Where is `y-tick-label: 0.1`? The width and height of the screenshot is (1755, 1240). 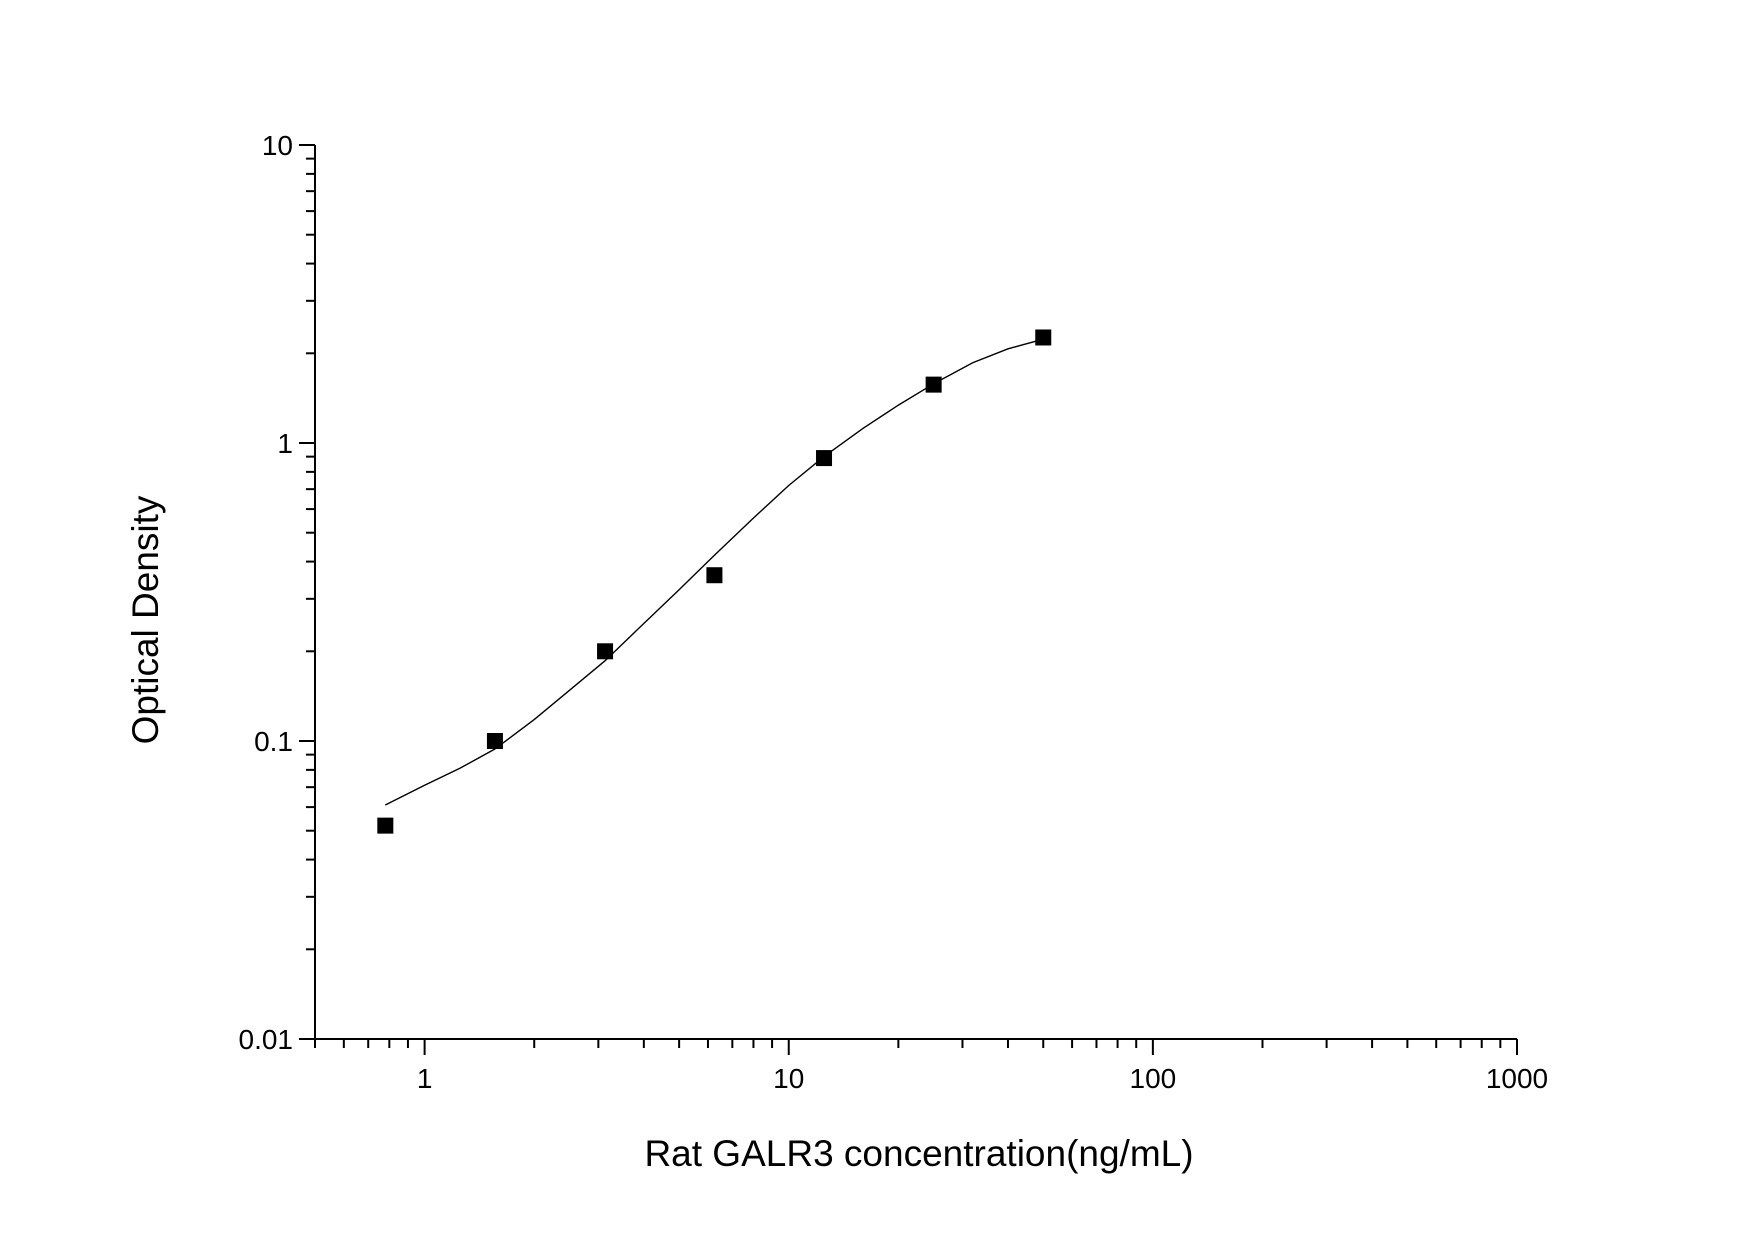
y-tick-label: 0.1 is located at coordinates (273, 741).